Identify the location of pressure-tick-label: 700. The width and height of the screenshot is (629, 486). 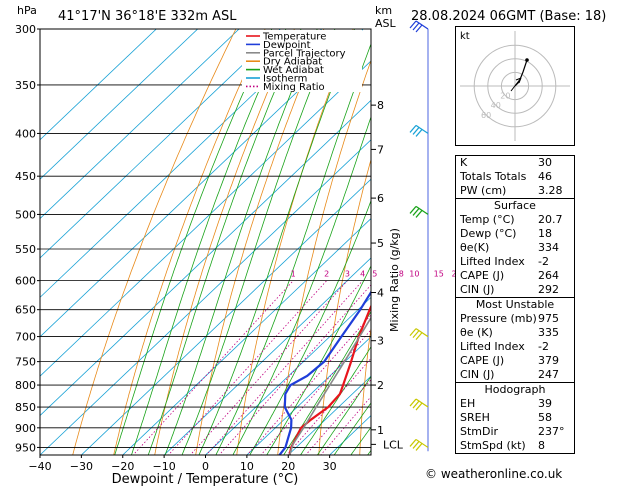
(25, 337).